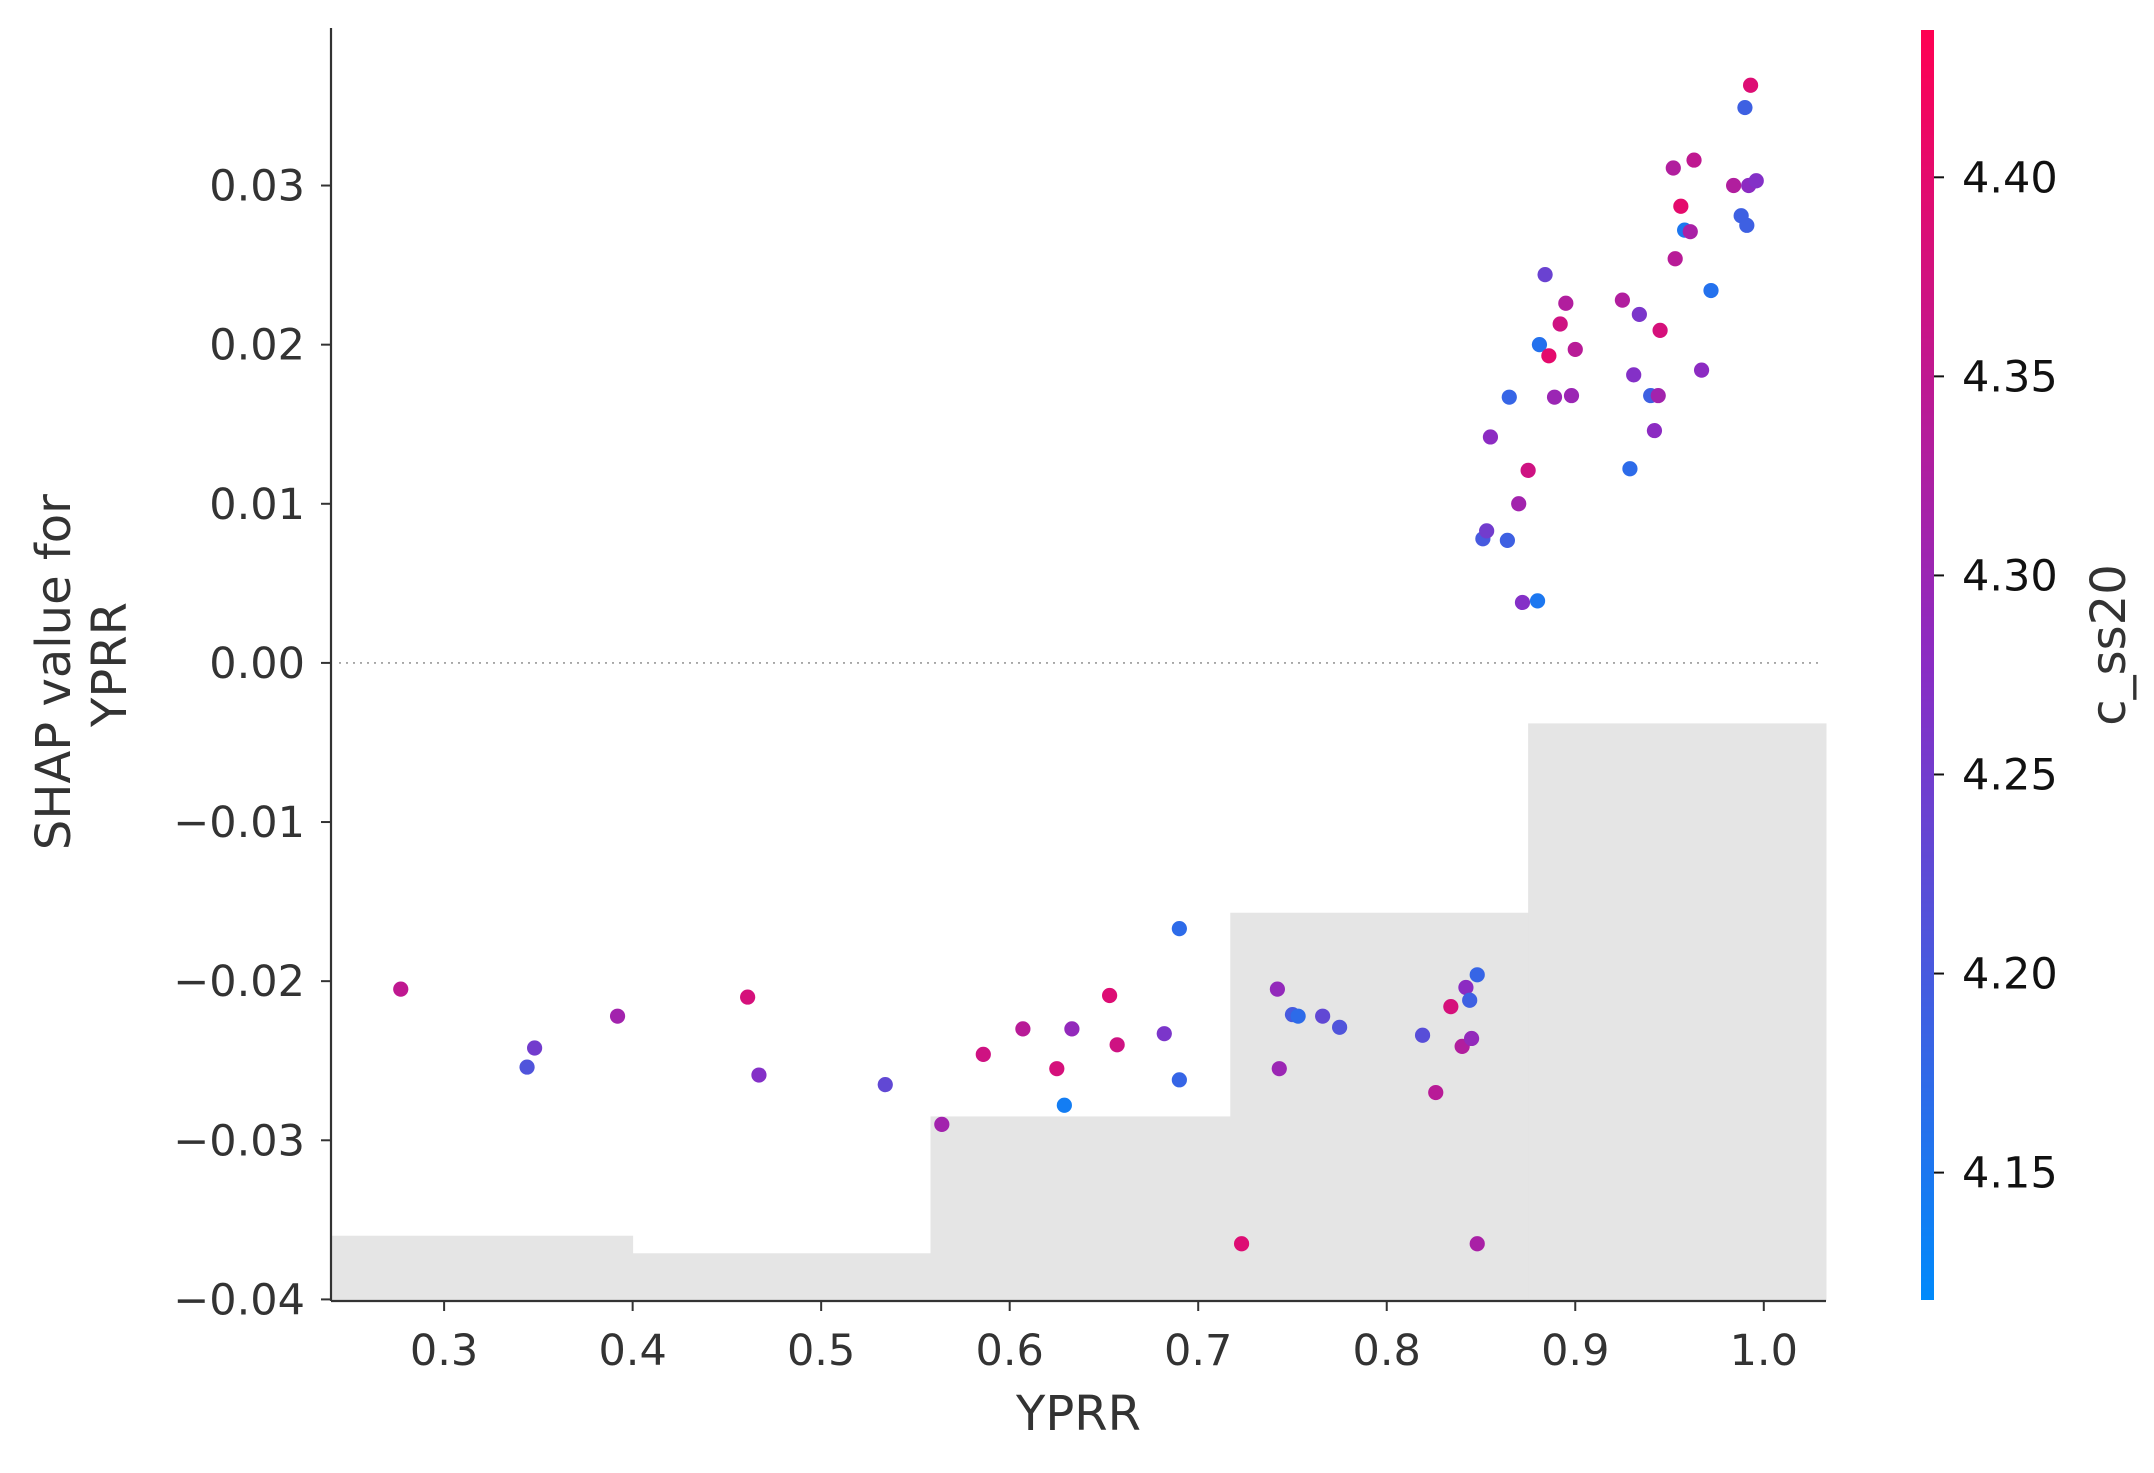  Describe the element at coordinates (2010, 1174) in the screenshot. I see `colorbar-tick-label: 4.15` at that location.